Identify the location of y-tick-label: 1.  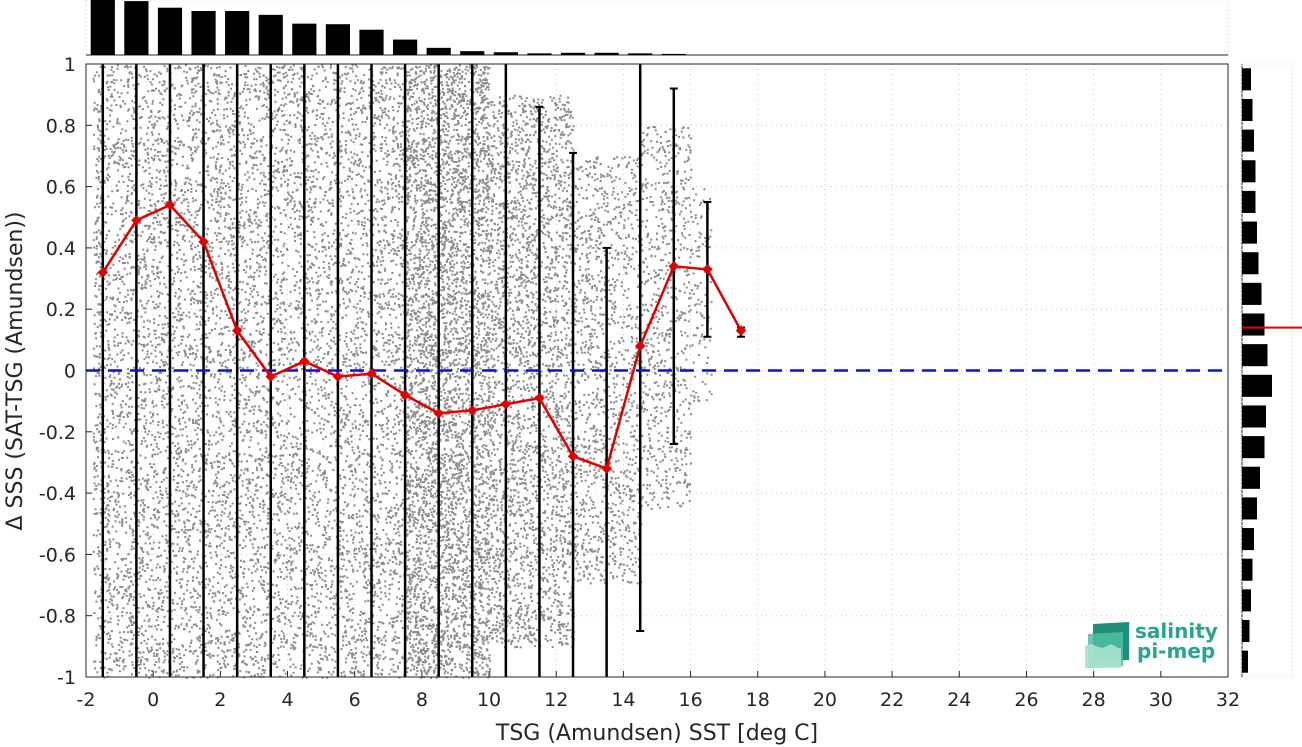
(70, 65).